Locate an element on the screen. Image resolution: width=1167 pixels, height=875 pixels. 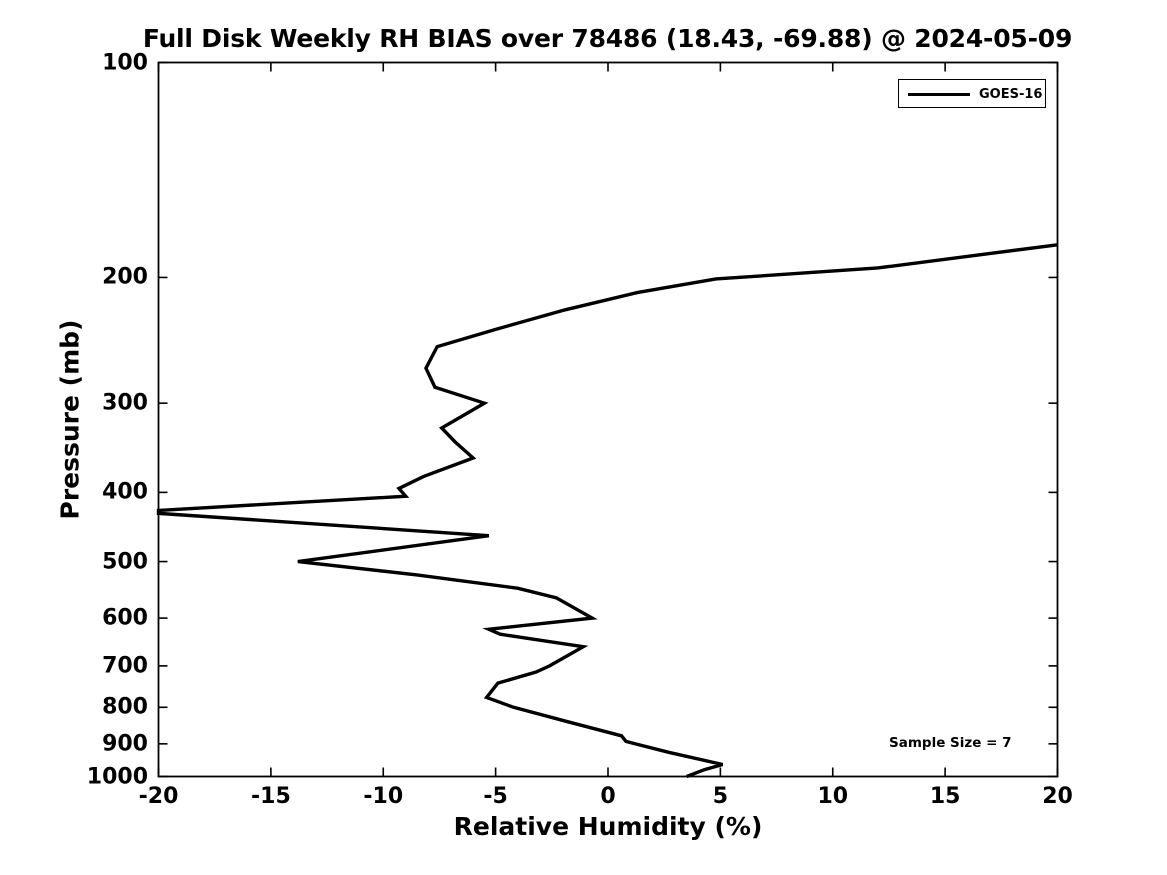
x-tick-label: 5 is located at coordinates (720, 796).